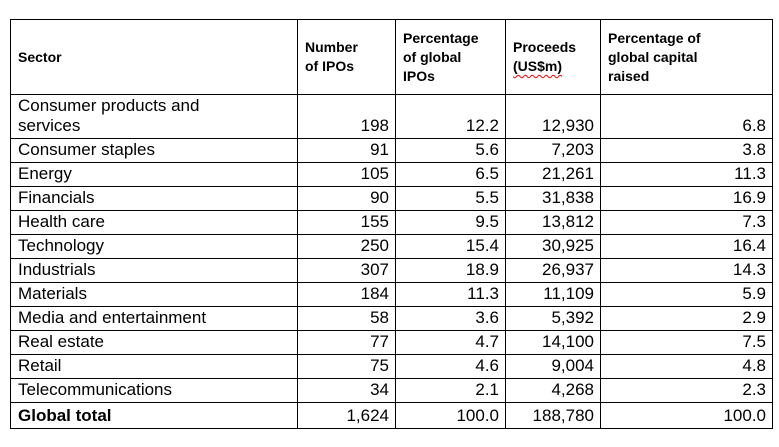 The height and width of the screenshot is (447, 779). Describe the element at coordinates (346, 294) in the screenshot. I see `ipos-count-cell: 184` at that location.